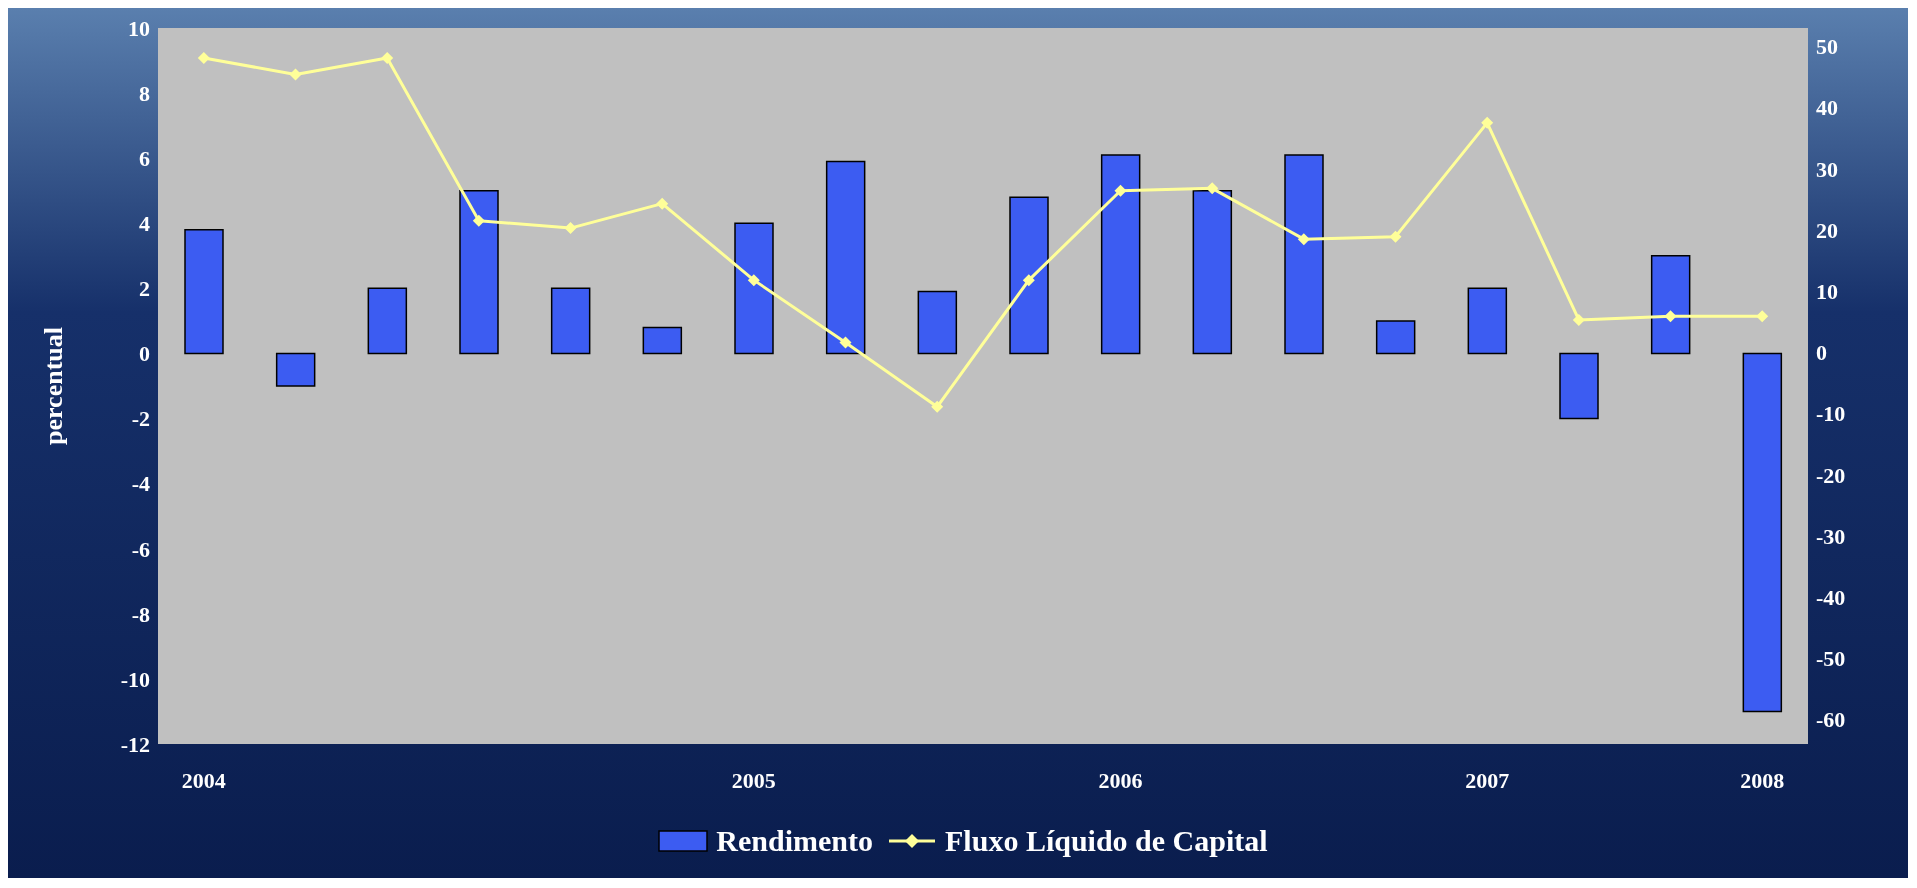 The width and height of the screenshot is (1917, 888). What do you see at coordinates (135, 679) in the screenshot?
I see `y-tick-label: -10` at bounding box center [135, 679].